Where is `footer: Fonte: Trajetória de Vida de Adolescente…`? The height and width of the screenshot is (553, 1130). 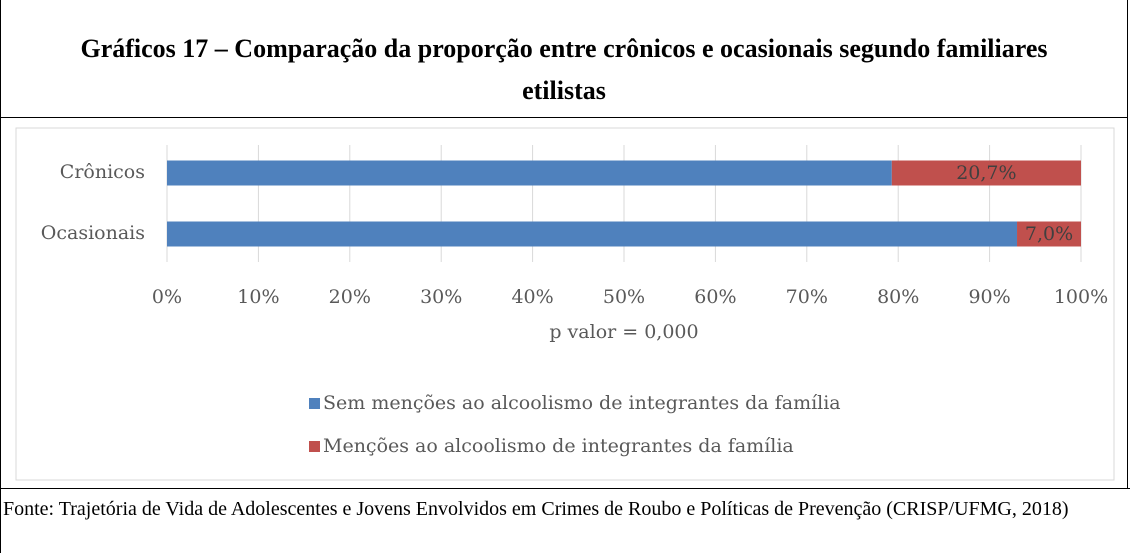 footer: Fonte: Trajetória de Vida de Adolescente… is located at coordinates (536, 509).